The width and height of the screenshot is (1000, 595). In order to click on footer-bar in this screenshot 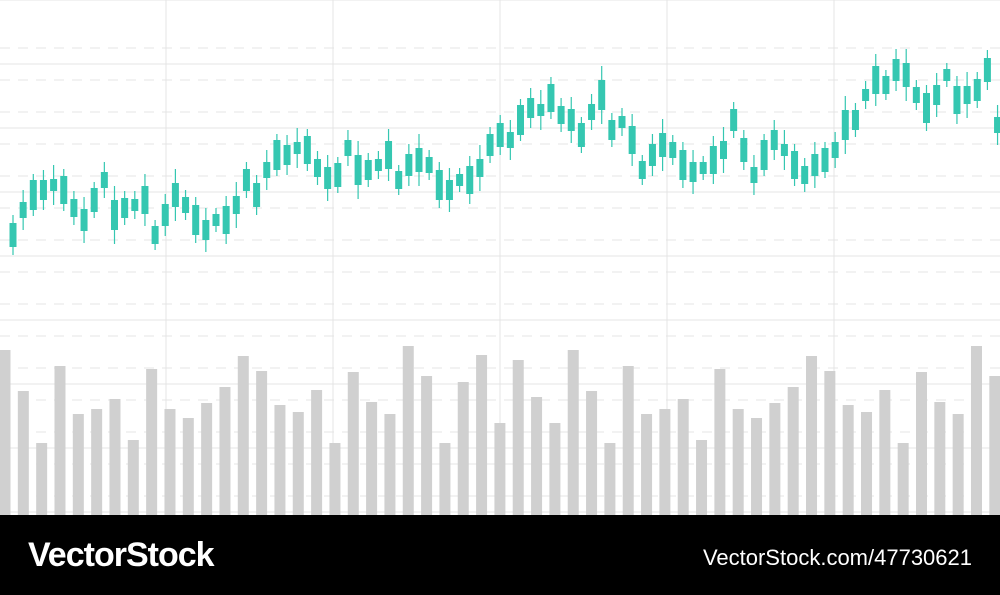, I will do `click(500, 555)`.